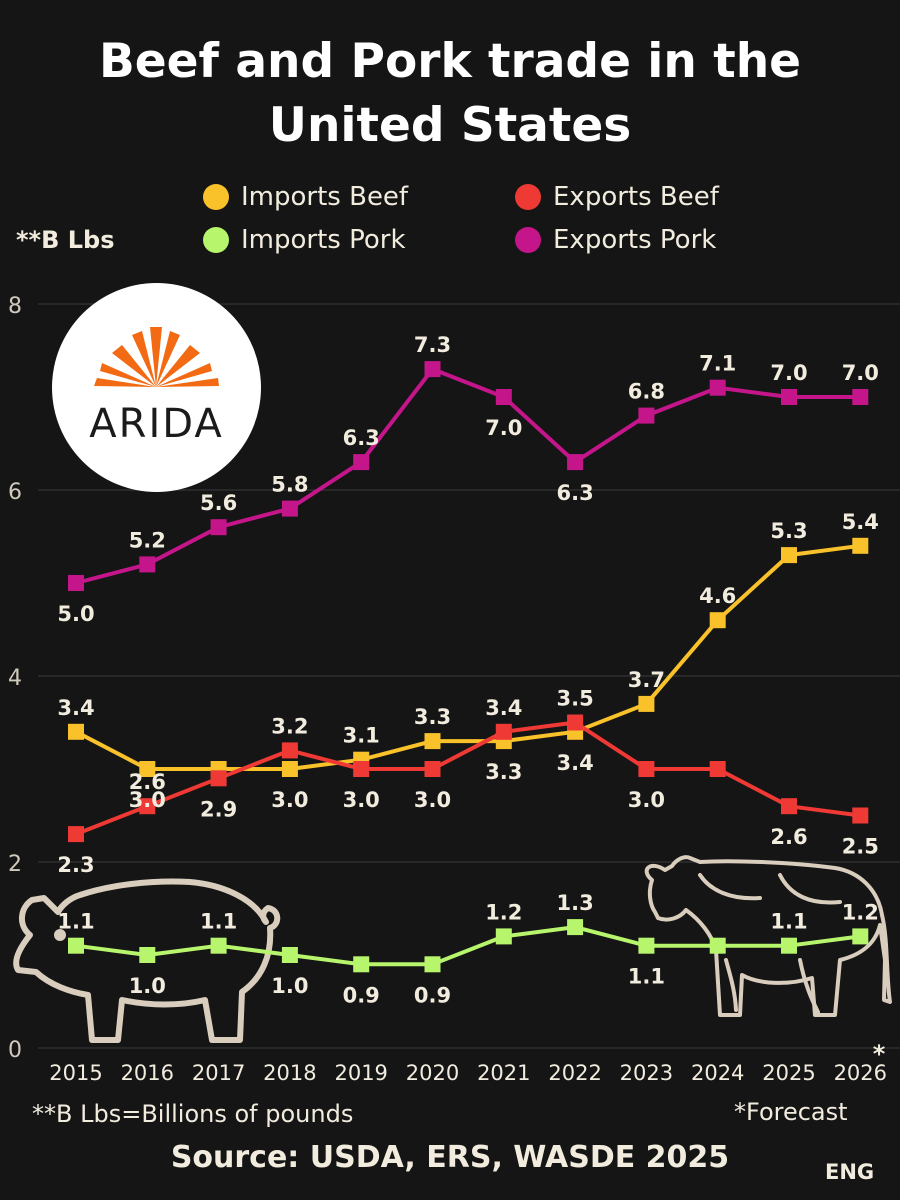  What do you see at coordinates (617, 197) in the screenshot?
I see `legend-exports-beef: Exports Beef` at bounding box center [617, 197].